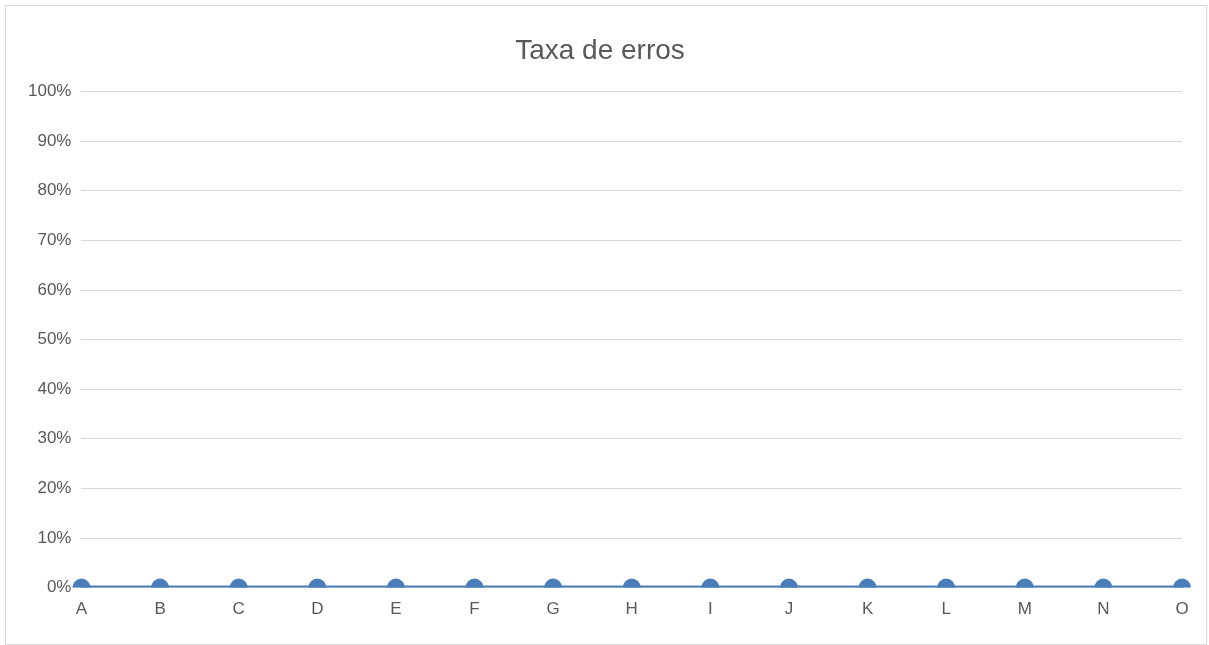  I want to click on x-tick-label: M, so click(1024, 609).